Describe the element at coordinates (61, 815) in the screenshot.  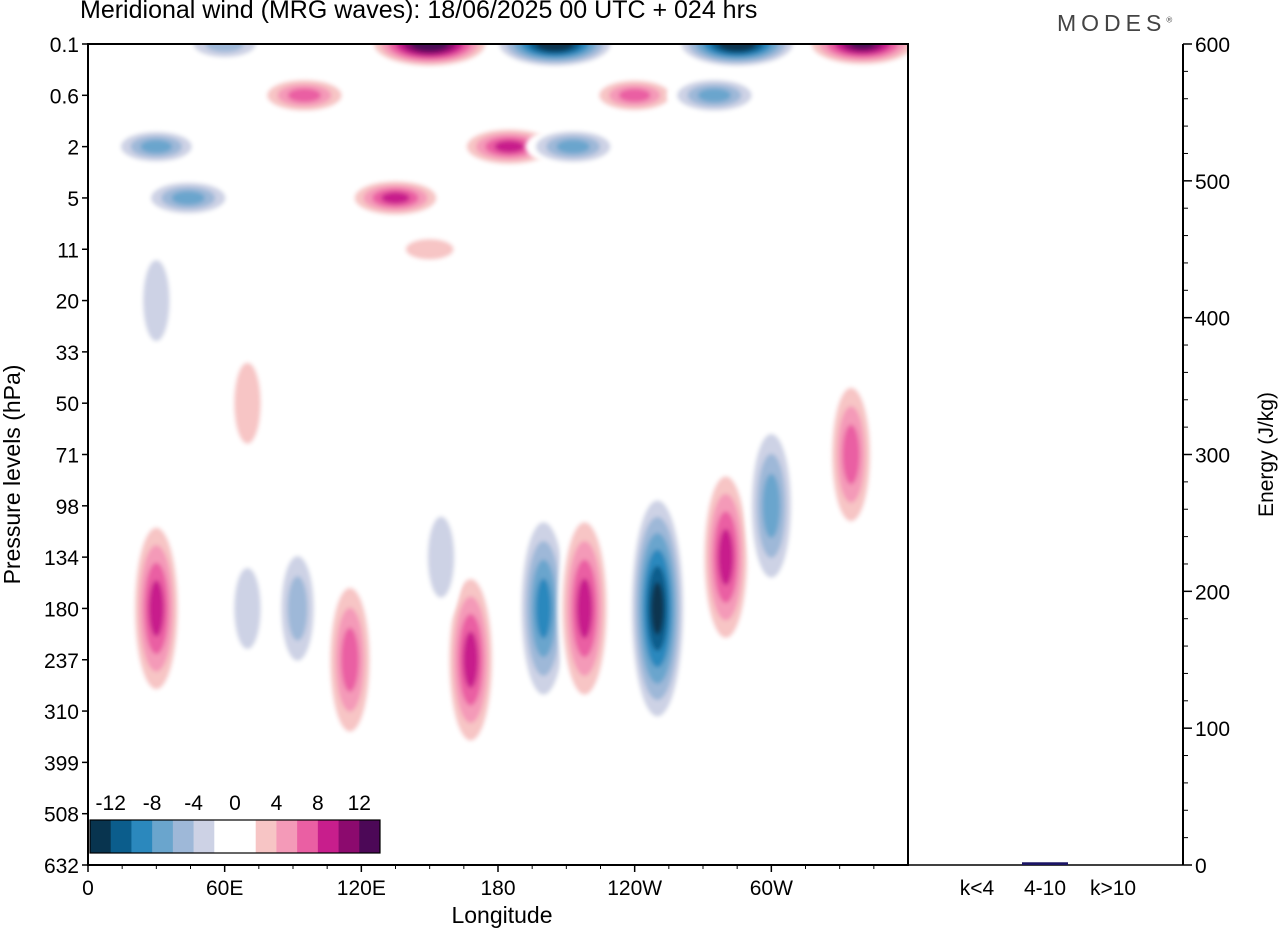
I see `y-tick-label: 508` at that location.